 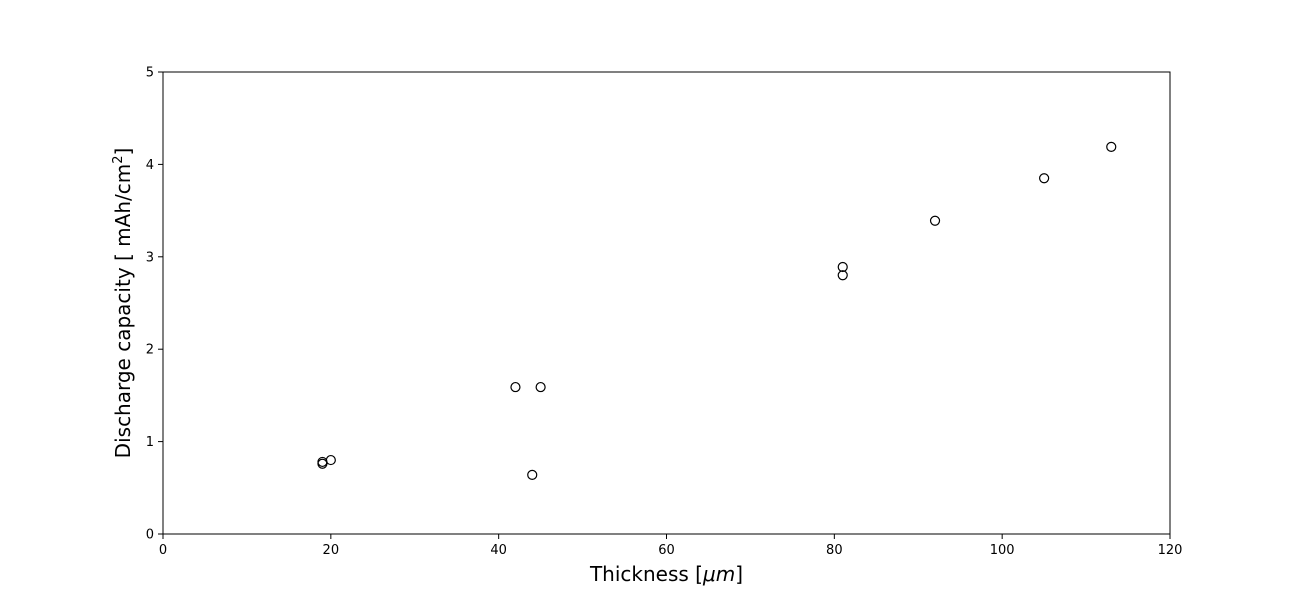 What do you see at coordinates (718, 574) in the screenshot?
I see `x-axis-label-unit: μm` at bounding box center [718, 574].